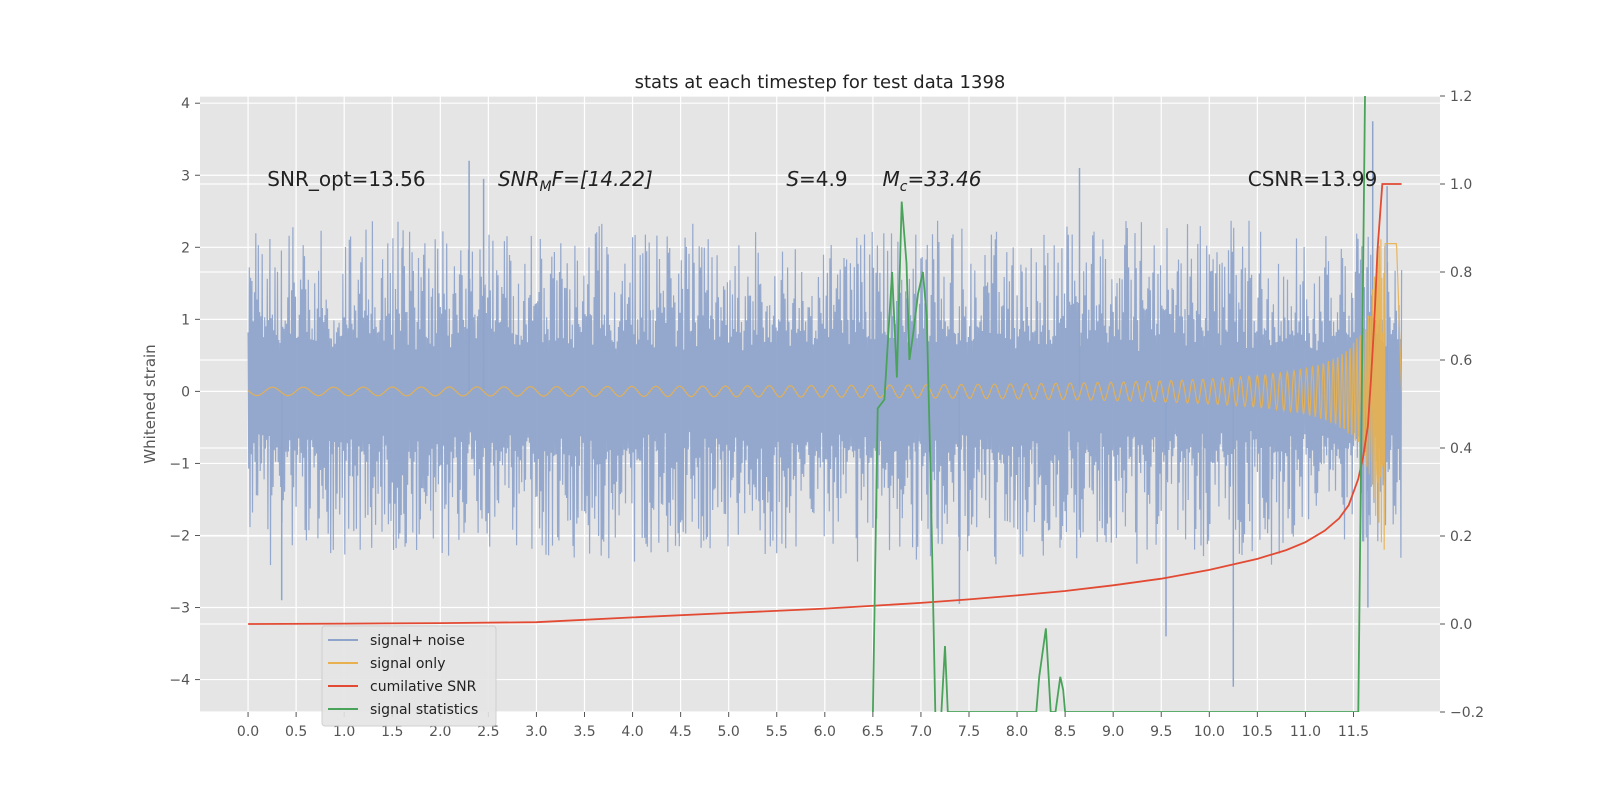  Describe the element at coordinates (584, 732) in the screenshot. I see `x-tick-label: 3.5` at that location.